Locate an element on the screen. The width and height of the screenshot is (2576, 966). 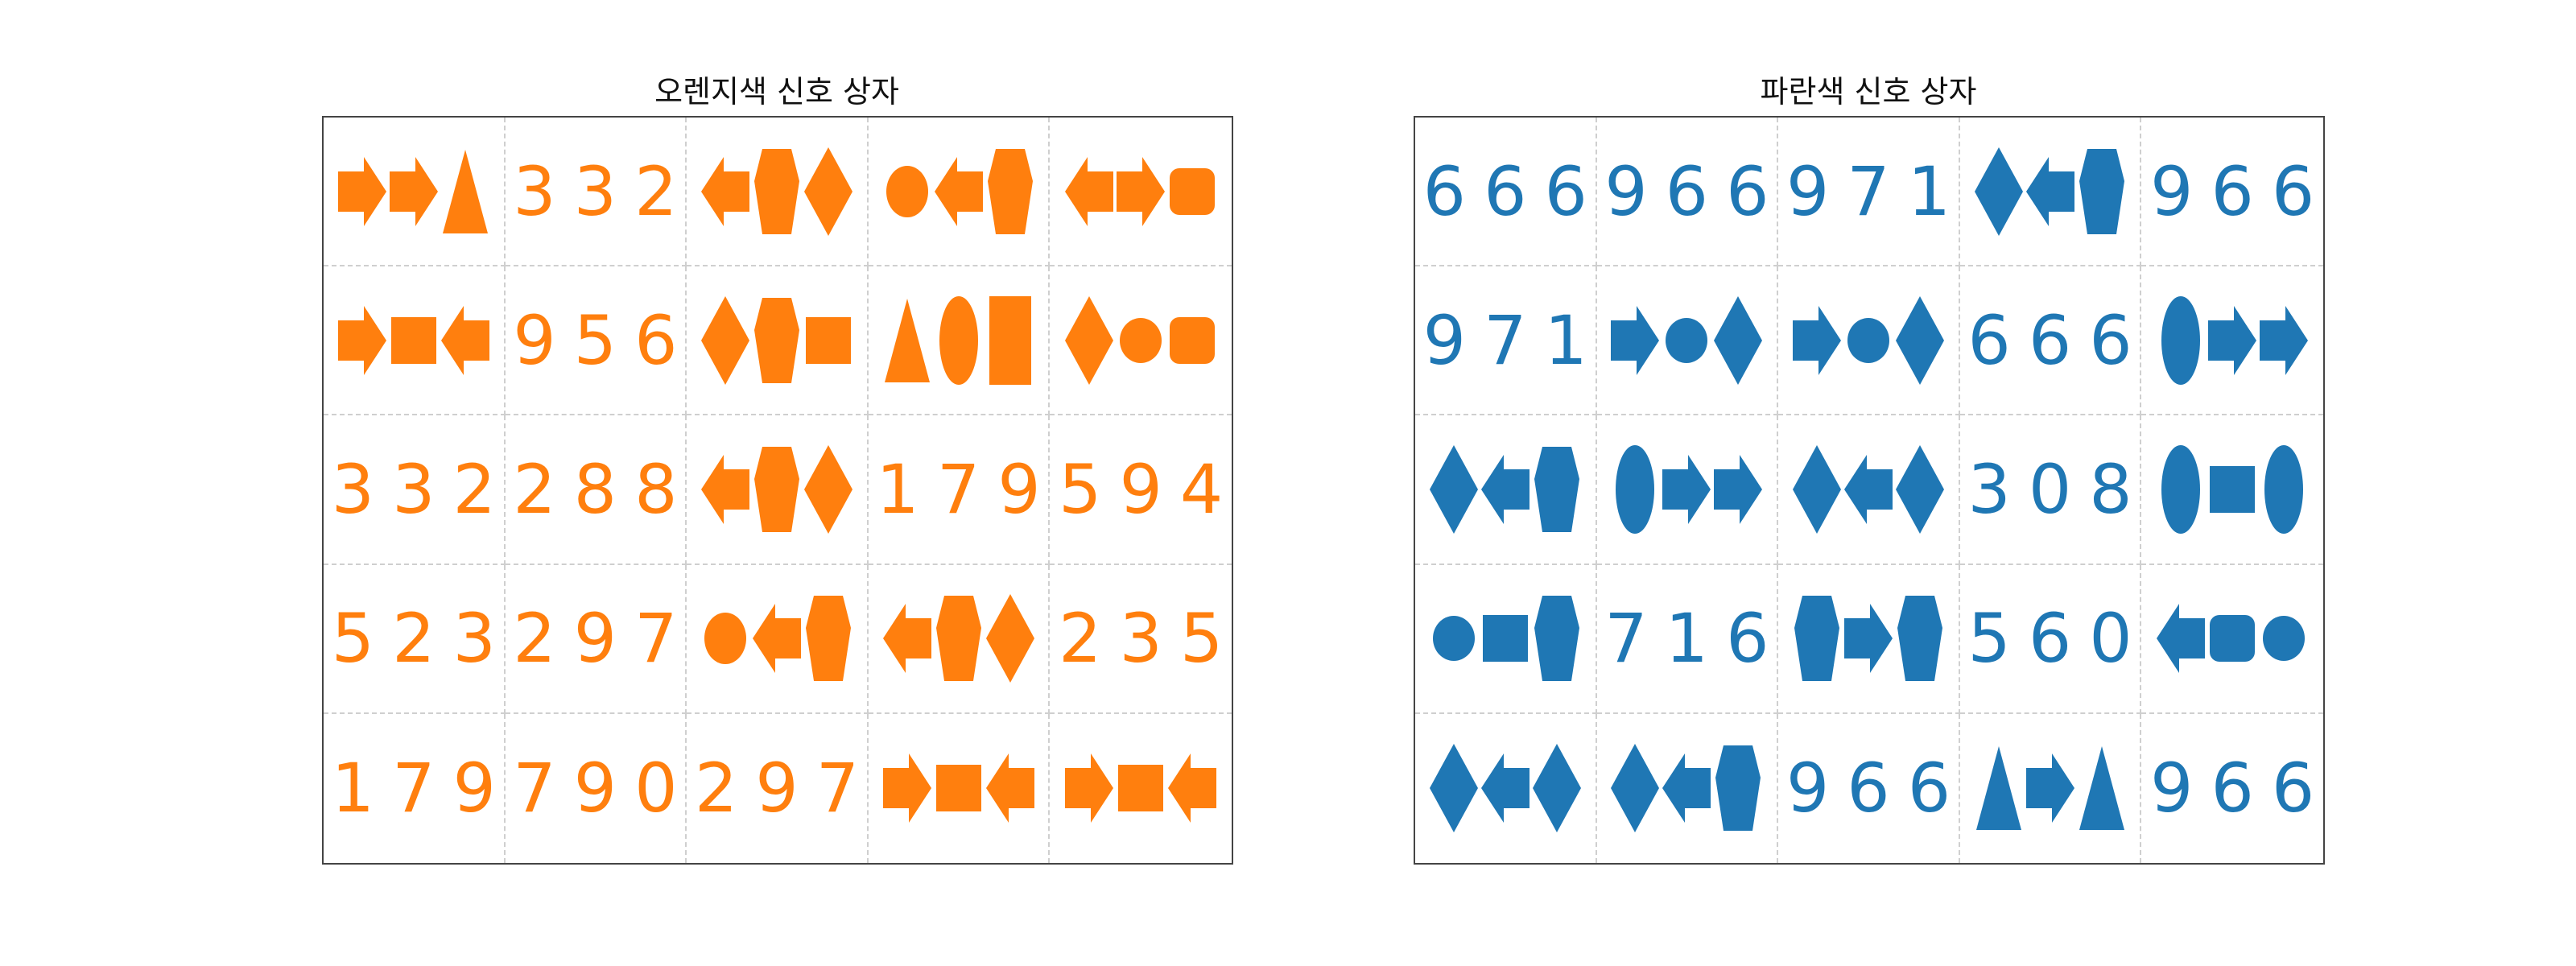
signal-cell: 666 is located at coordinates (2050, 341).